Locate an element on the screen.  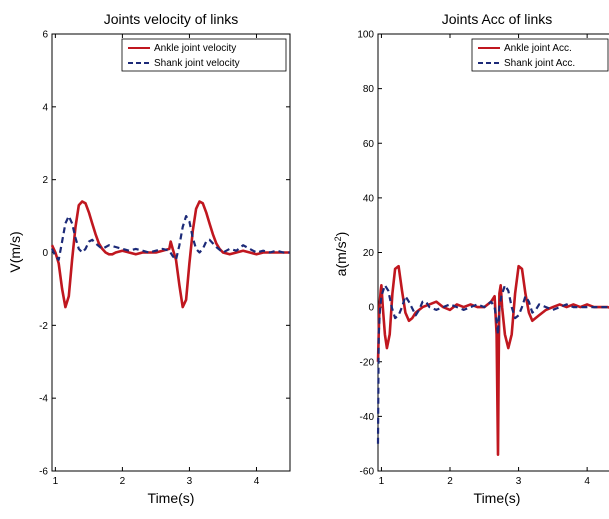
acceleration-y-tick-label: 40 is located at coordinates (369, 198).